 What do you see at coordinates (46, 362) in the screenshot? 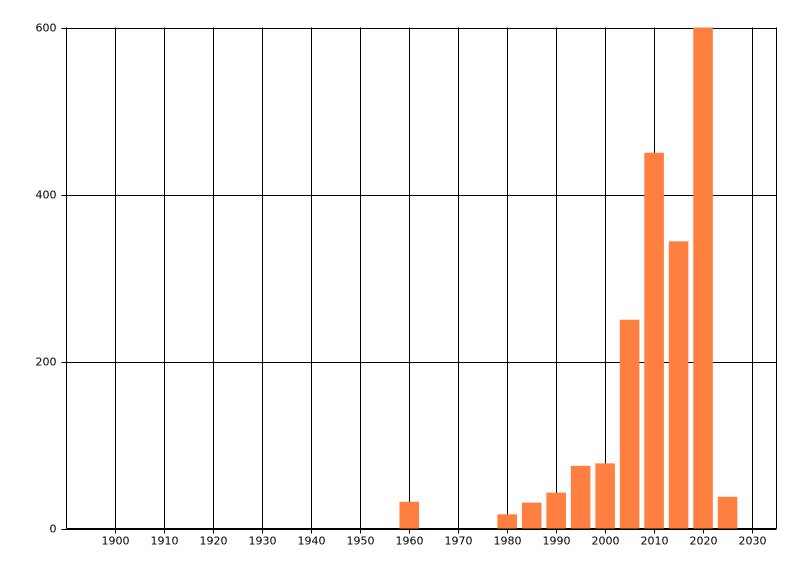
I see `y-tick-label: 200` at bounding box center [46, 362].